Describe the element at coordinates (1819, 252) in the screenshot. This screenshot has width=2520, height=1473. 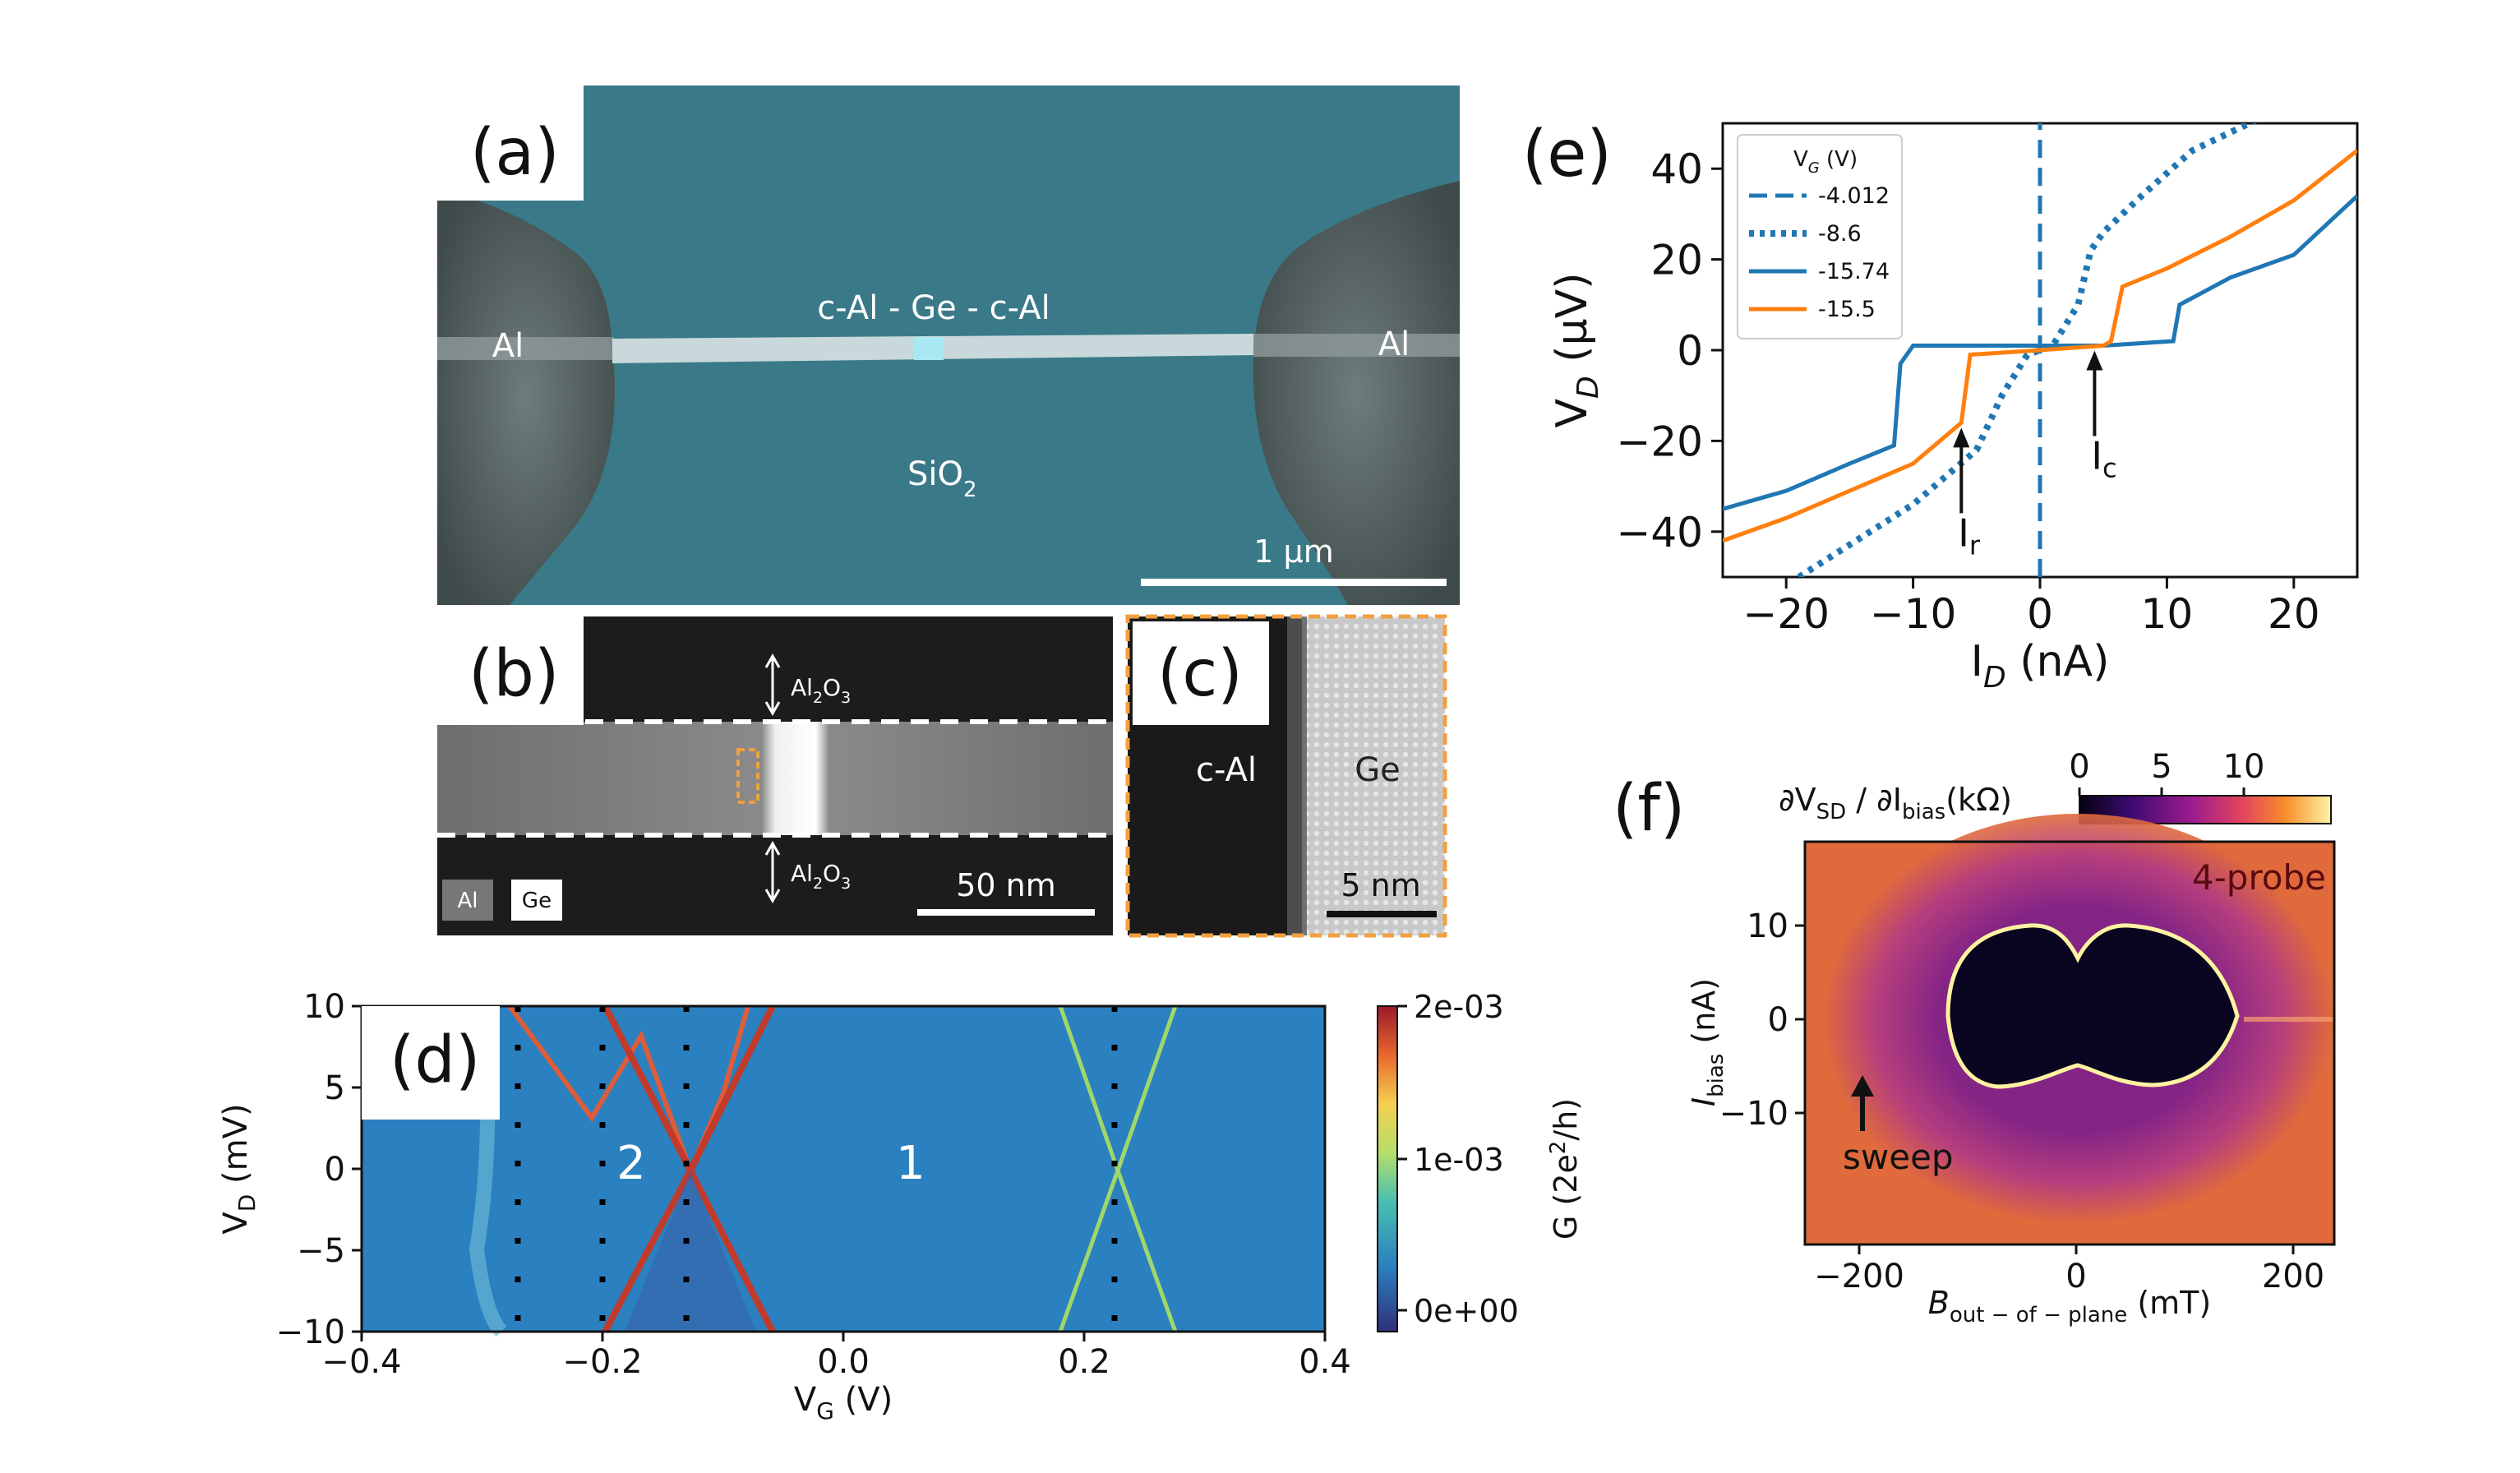
I see `legend-entries-e: -4.012 -8.6 -15.74 -15.5` at that location.